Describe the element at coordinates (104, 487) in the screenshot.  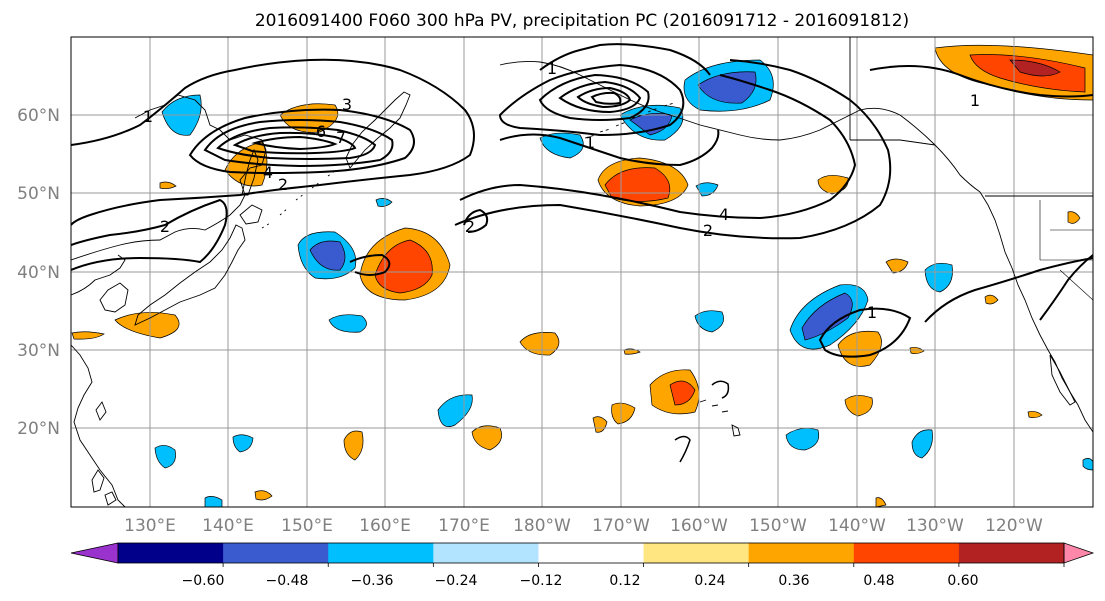
I see `philippines-coastline` at that location.